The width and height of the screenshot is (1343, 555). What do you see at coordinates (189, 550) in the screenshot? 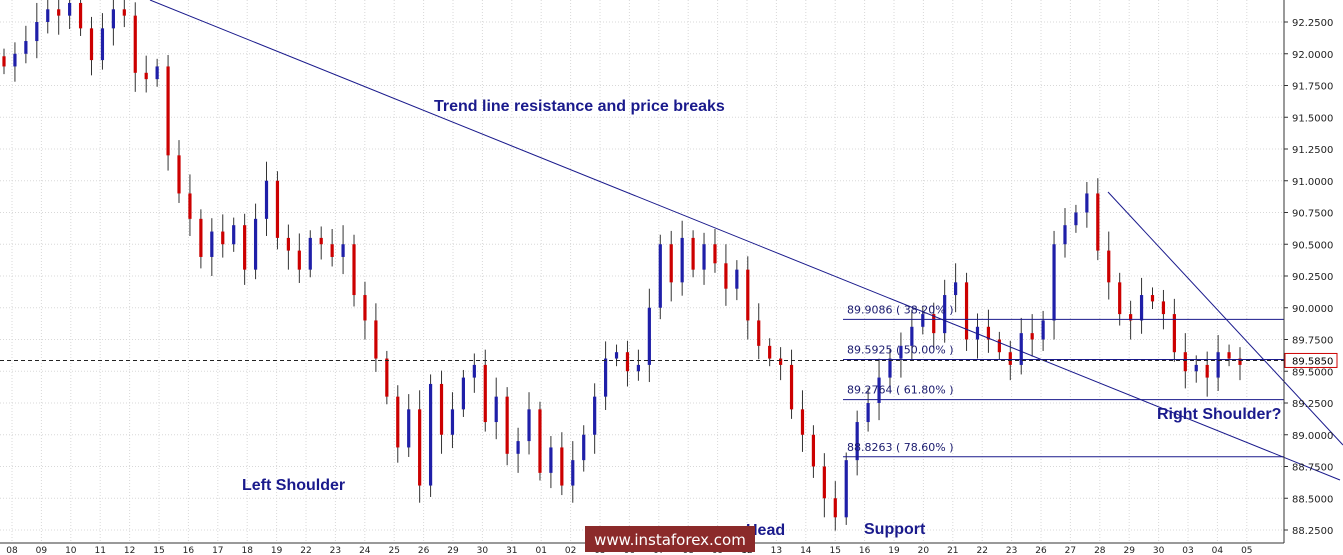
I see `x-tick-label: 16` at bounding box center [189, 550].